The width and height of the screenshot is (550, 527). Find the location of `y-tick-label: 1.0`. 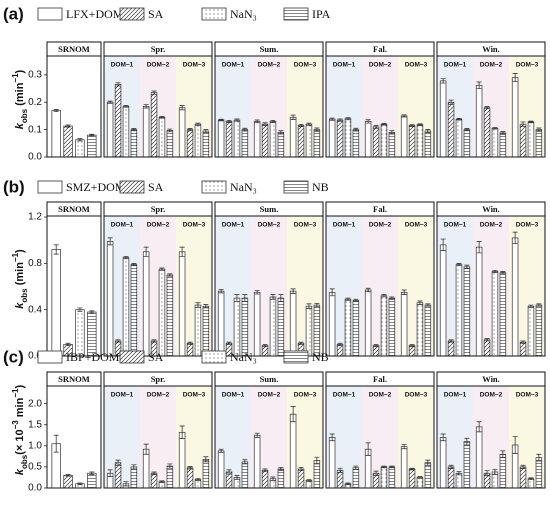

y-tick-label: 1.0 is located at coordinates (35, 445).